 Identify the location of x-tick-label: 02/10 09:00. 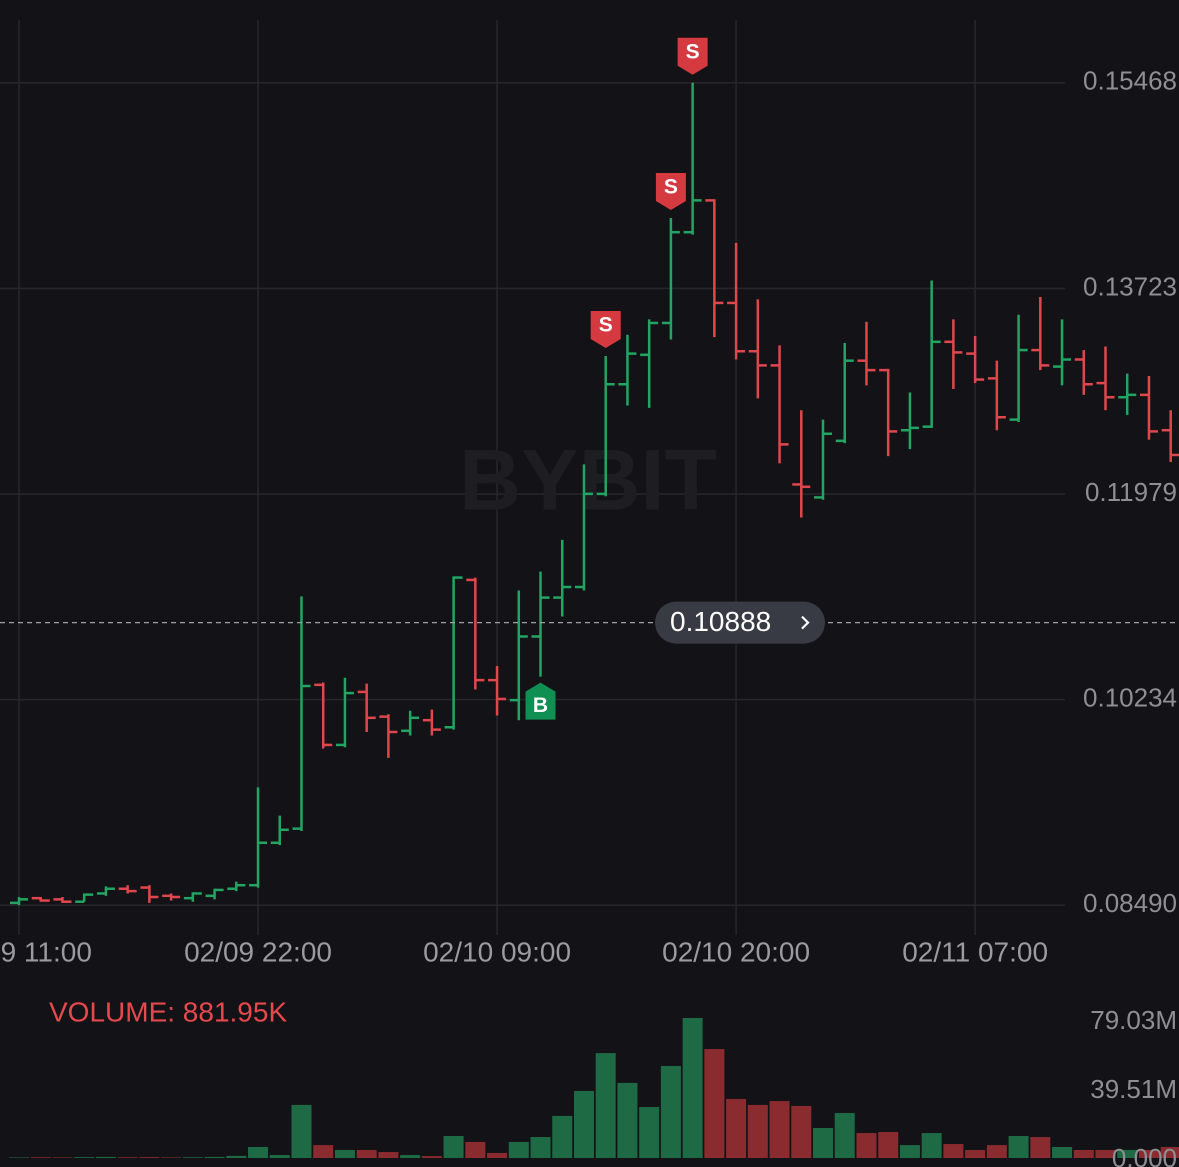
(497, 951).